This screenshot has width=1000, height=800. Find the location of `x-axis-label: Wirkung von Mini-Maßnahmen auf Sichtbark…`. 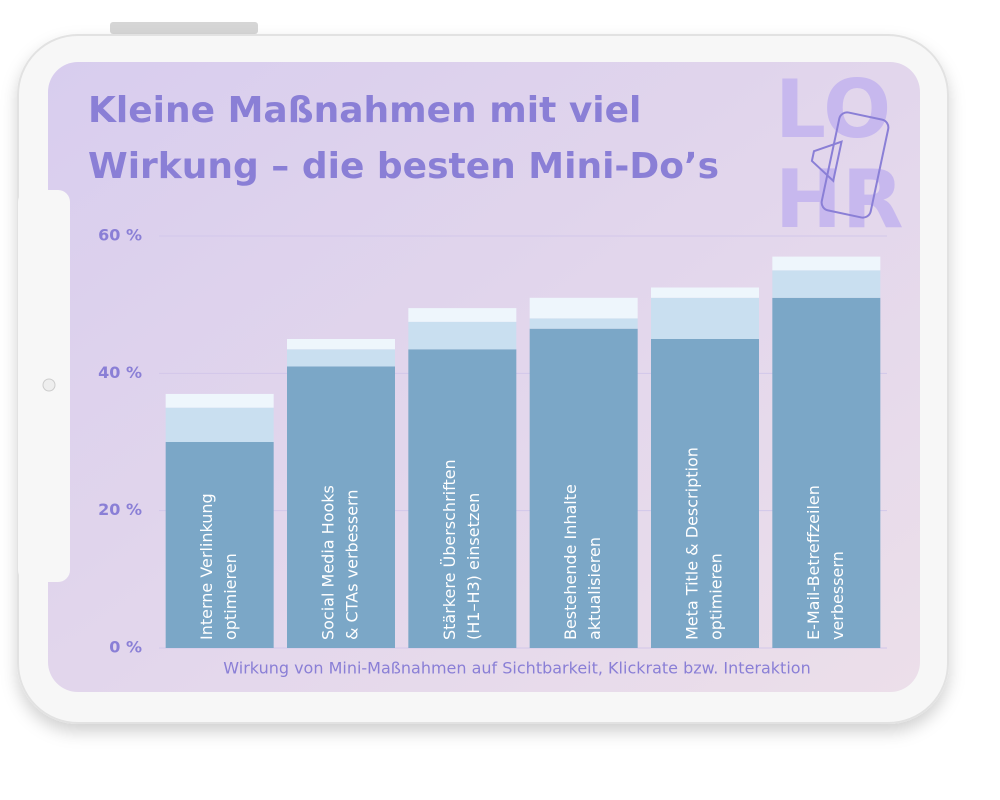

x-axis-label: Wirkung von Mini-Maßnahmen auf Sichtbark… is located at coordinates (516, 668).